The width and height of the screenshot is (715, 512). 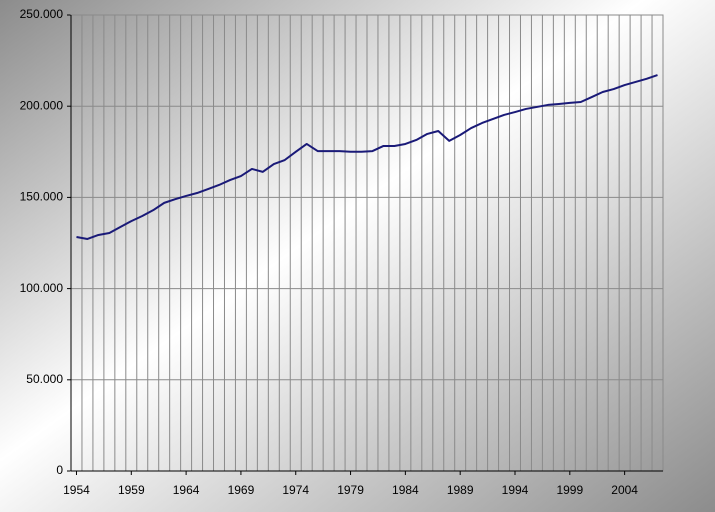 I want to click on y-tick-label: 150.000, so click(x=42, y=197).